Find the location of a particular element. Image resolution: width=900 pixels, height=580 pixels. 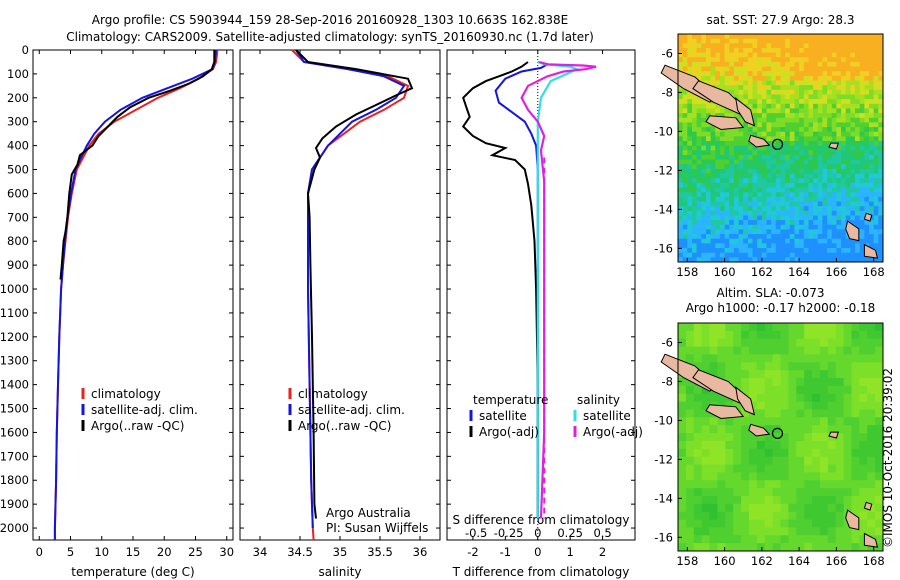

map-y-tick-label: -6 is located at coordinates (667, 53).